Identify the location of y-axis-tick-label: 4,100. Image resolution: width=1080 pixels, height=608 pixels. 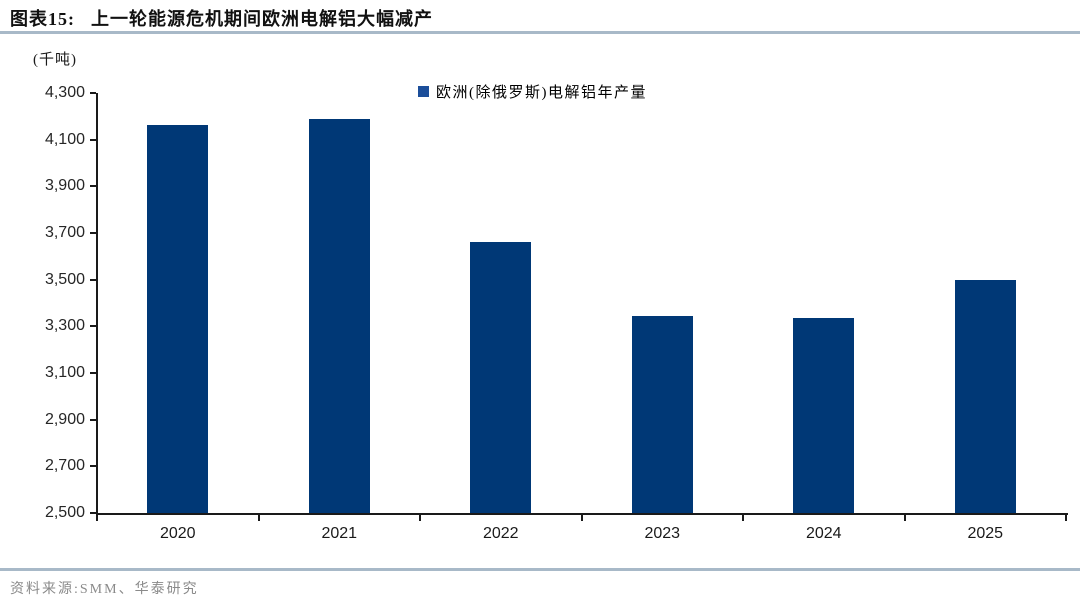
(64, 139).